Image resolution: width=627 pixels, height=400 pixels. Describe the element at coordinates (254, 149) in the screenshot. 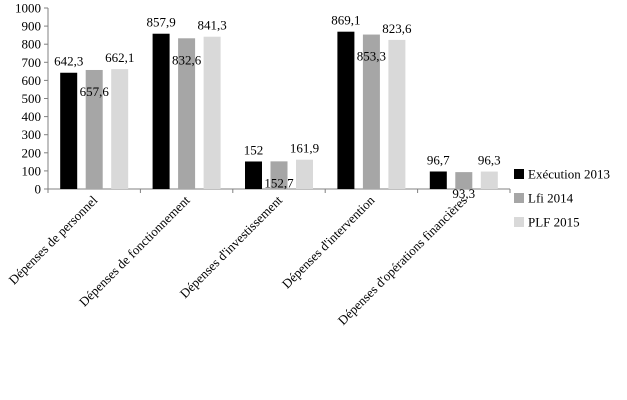

I see `data-label: 152` at that location.